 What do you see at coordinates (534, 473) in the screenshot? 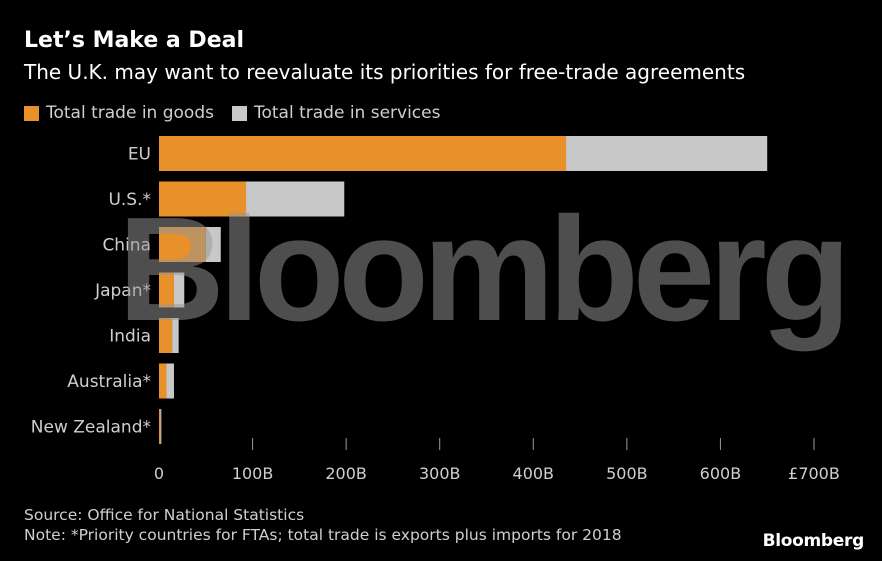
I see `x-tick-label: 400B` at bounding box center [534, 473].